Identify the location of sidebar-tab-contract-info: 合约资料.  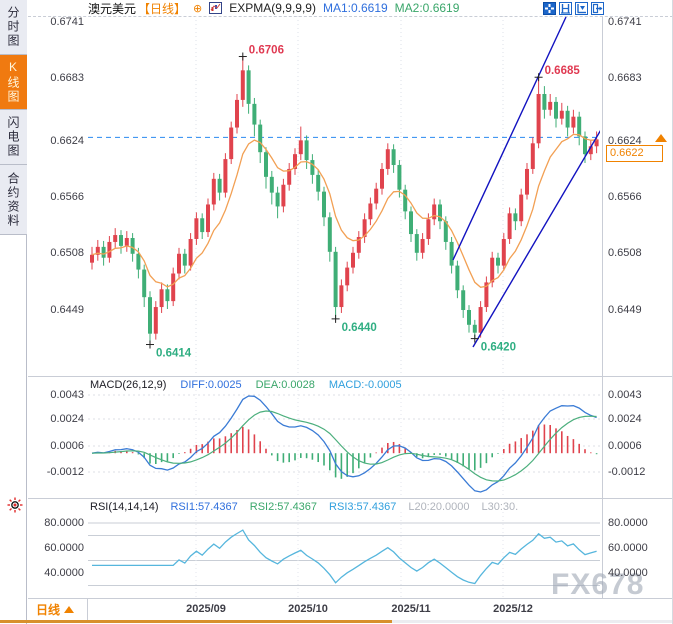
(13, 200).